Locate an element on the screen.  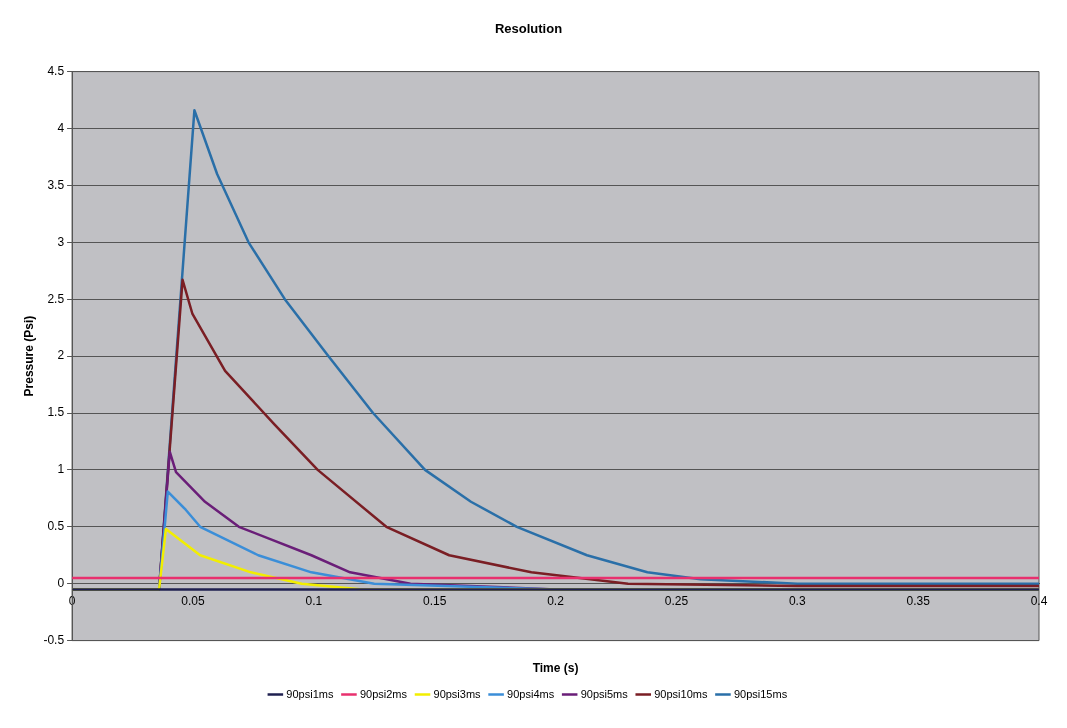
legend-label: 90psi2ms is located at coordinates (383, 693).